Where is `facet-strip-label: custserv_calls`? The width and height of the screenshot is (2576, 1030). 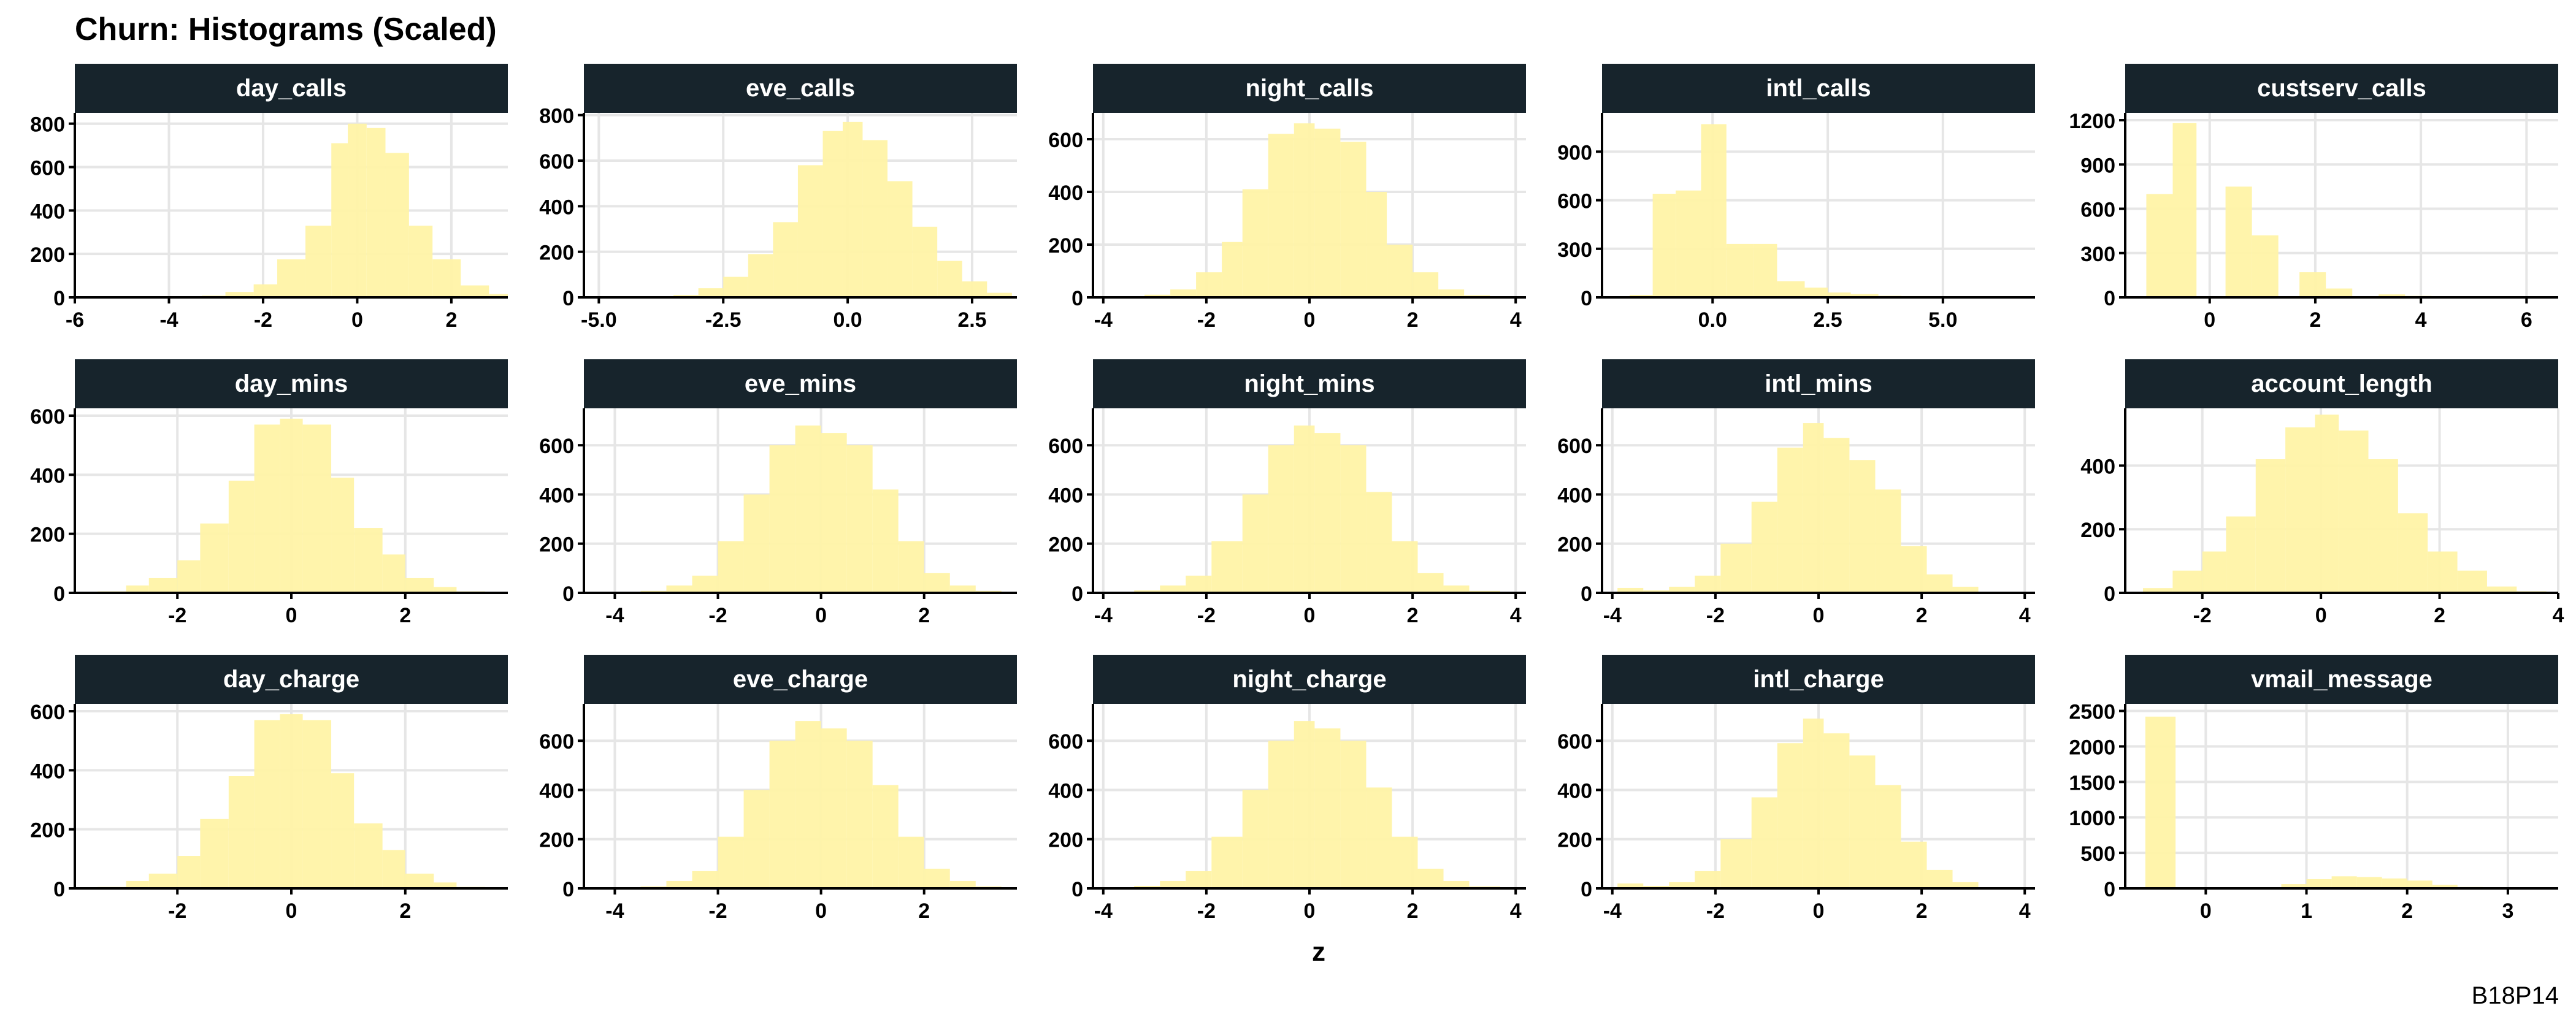 facet-strip-label: custserv_calls is located at coordinates (2341, 88).